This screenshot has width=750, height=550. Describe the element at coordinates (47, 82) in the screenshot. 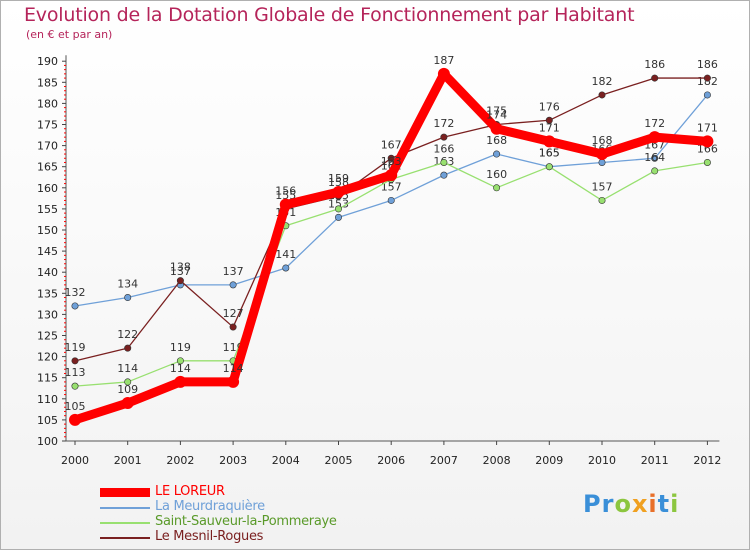

I see `y-tick-label: 185` at that location.